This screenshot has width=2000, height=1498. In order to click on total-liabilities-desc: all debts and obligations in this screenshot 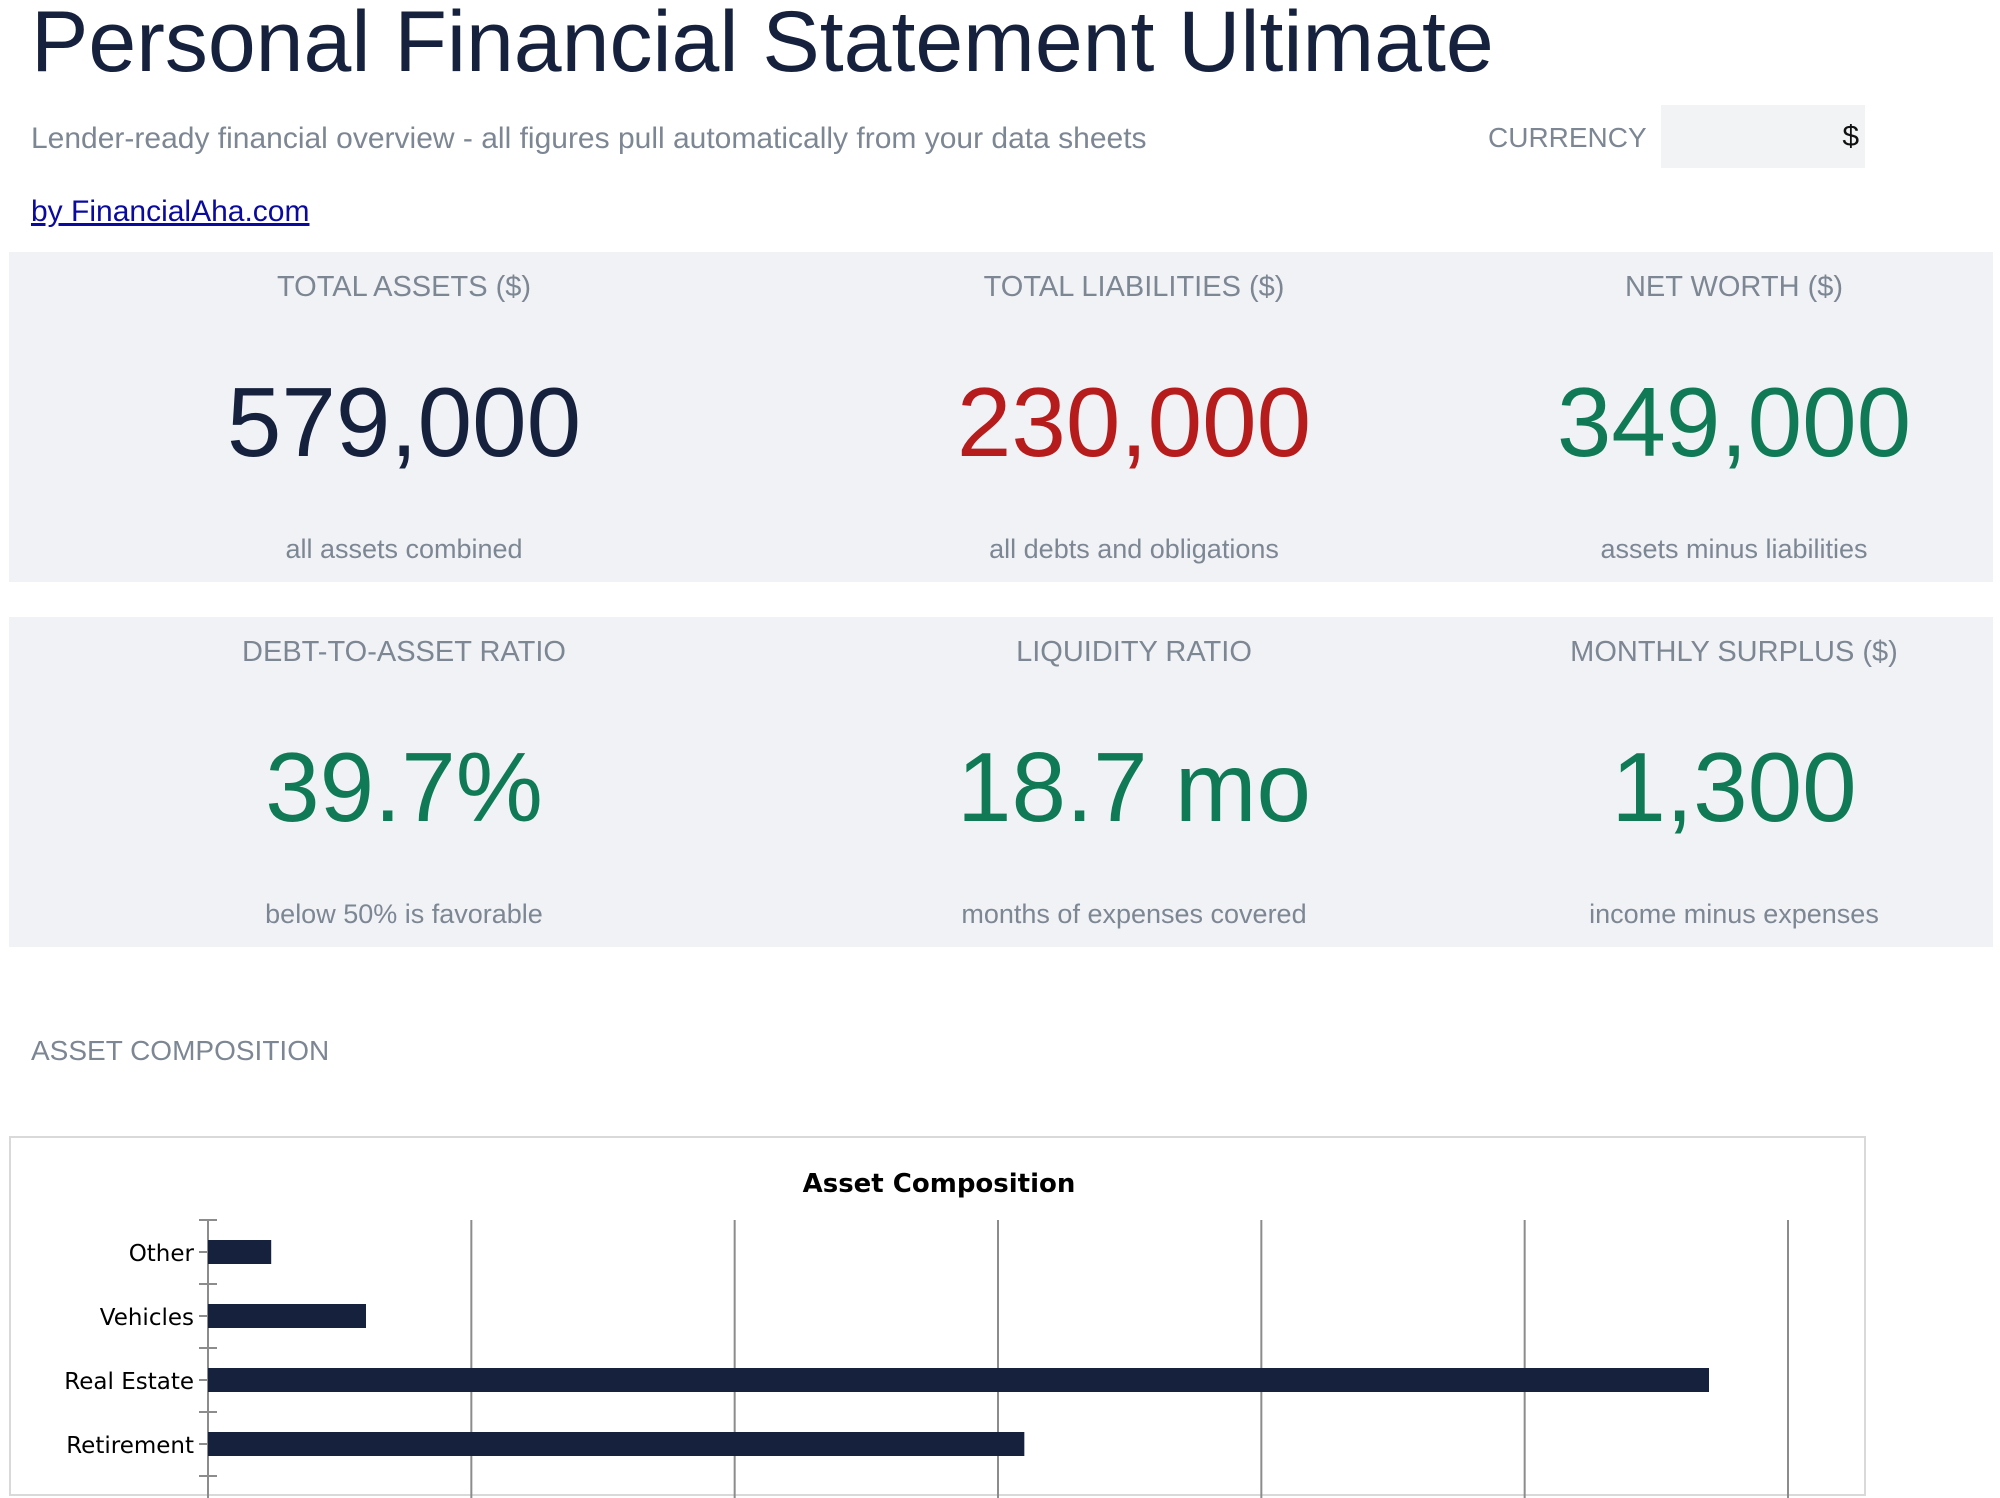, I will do `click(1134, 549)`.